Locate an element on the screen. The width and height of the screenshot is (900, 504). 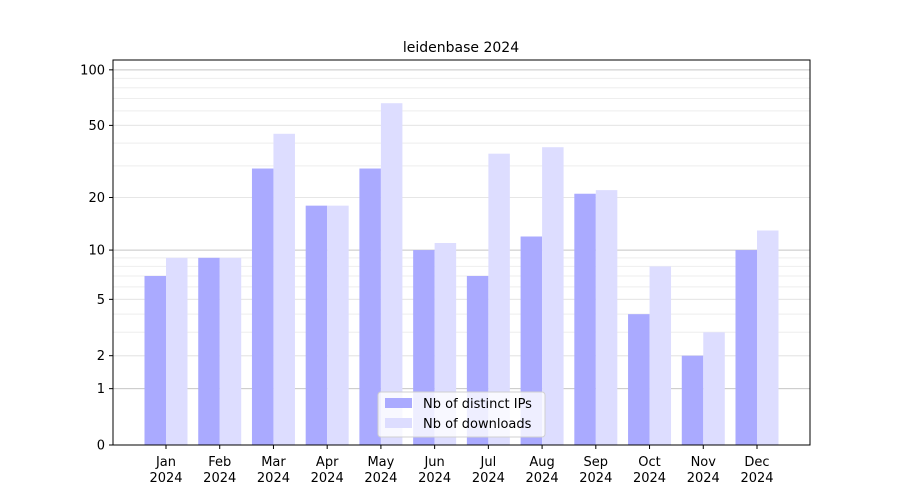
y-tick-label: 5 is located at coordinates (101, 300).